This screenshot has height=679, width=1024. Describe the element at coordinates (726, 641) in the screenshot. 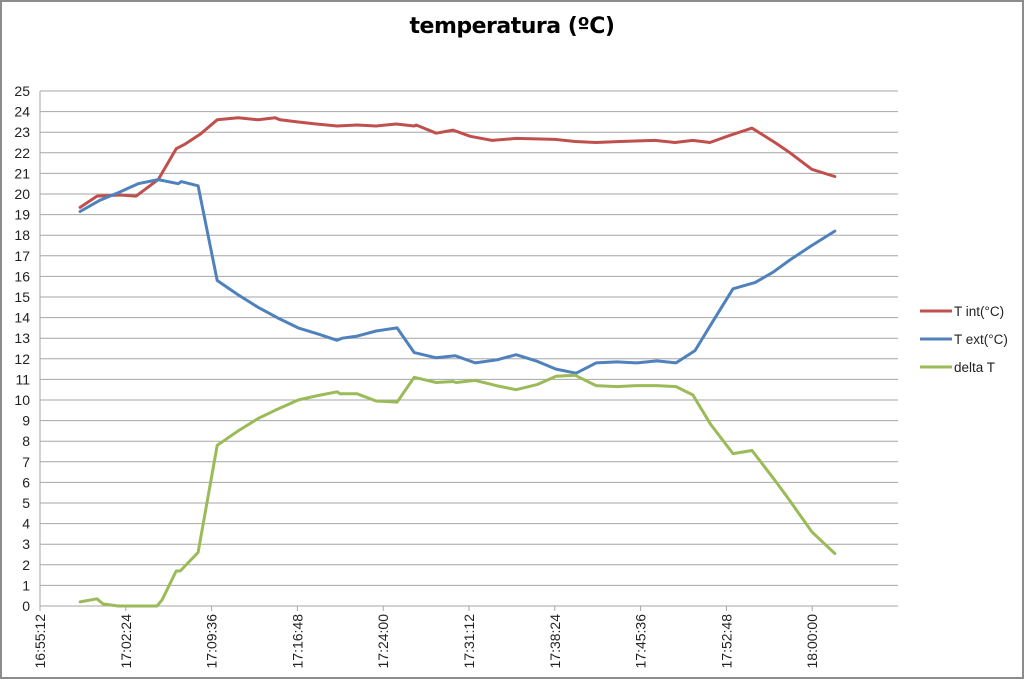

I see `x-tick-label: 17:52:48` at that location.